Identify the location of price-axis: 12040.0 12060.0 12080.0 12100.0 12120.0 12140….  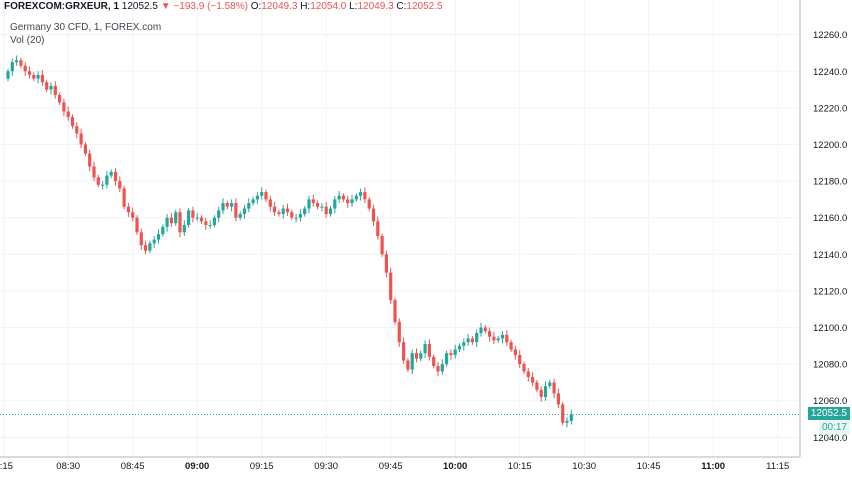
(823, 228).